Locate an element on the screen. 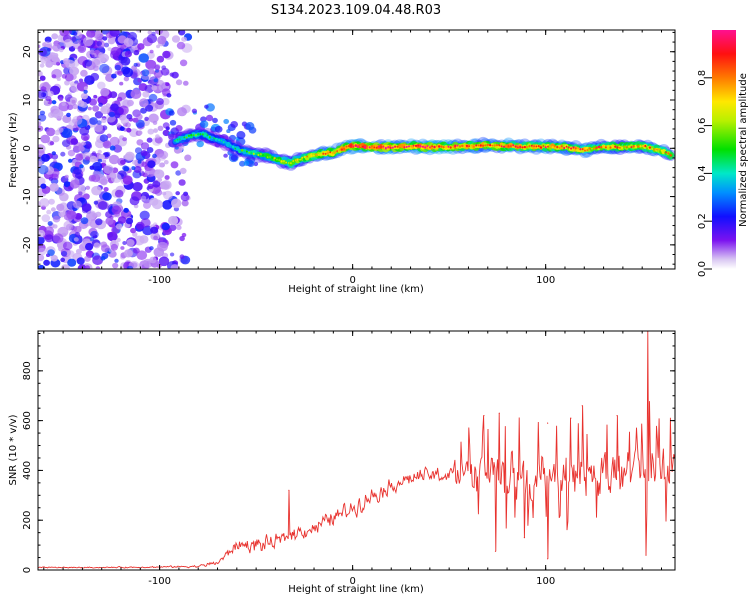  colorbar-tick-label: 0.2 is located at coordinates (702, 221).